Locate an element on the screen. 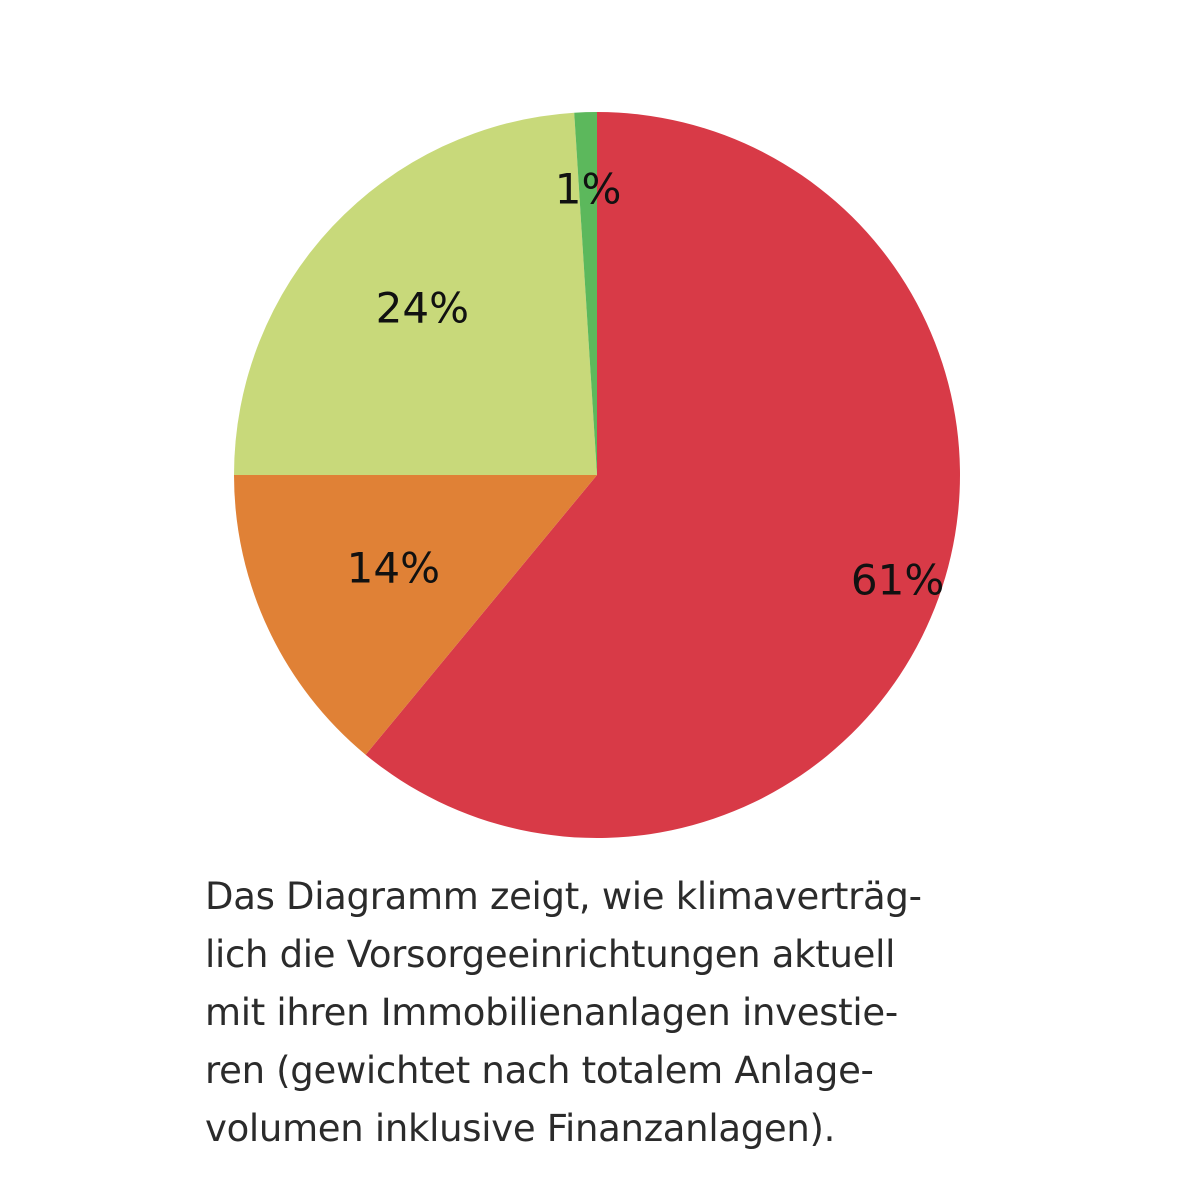  caption-line-5: volumen inklusive Finanzanlagen). is located at coordinates (520, 1128).